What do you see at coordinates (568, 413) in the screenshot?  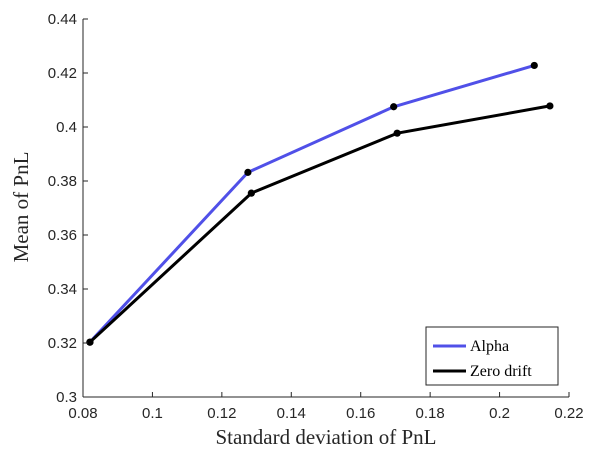 I see `x-tick-label: 0.22` at bounding box center [568, 413].